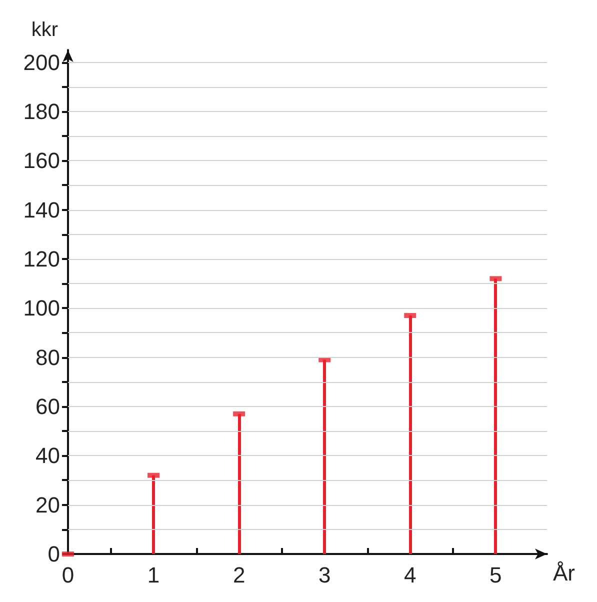 The width and height of the screenshot is (597, 602). What do you see at coordinates (48, 505) in the screenshot?
I see `y-tick-label: 20` at bounding box center [48, 505].